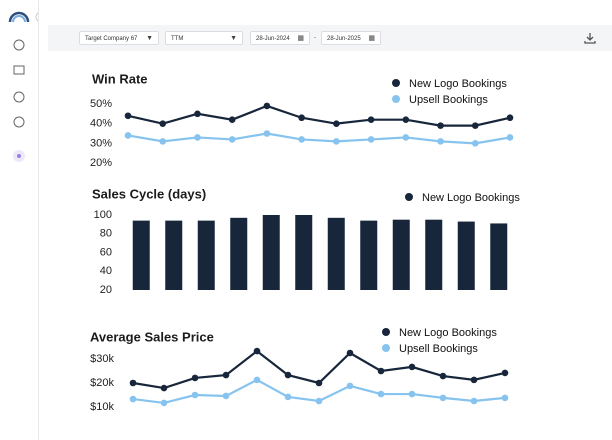 The width and height of the screenshot is (612, 440). I want to click on company-select: Target Company 67 ▼, so click(119, 38).